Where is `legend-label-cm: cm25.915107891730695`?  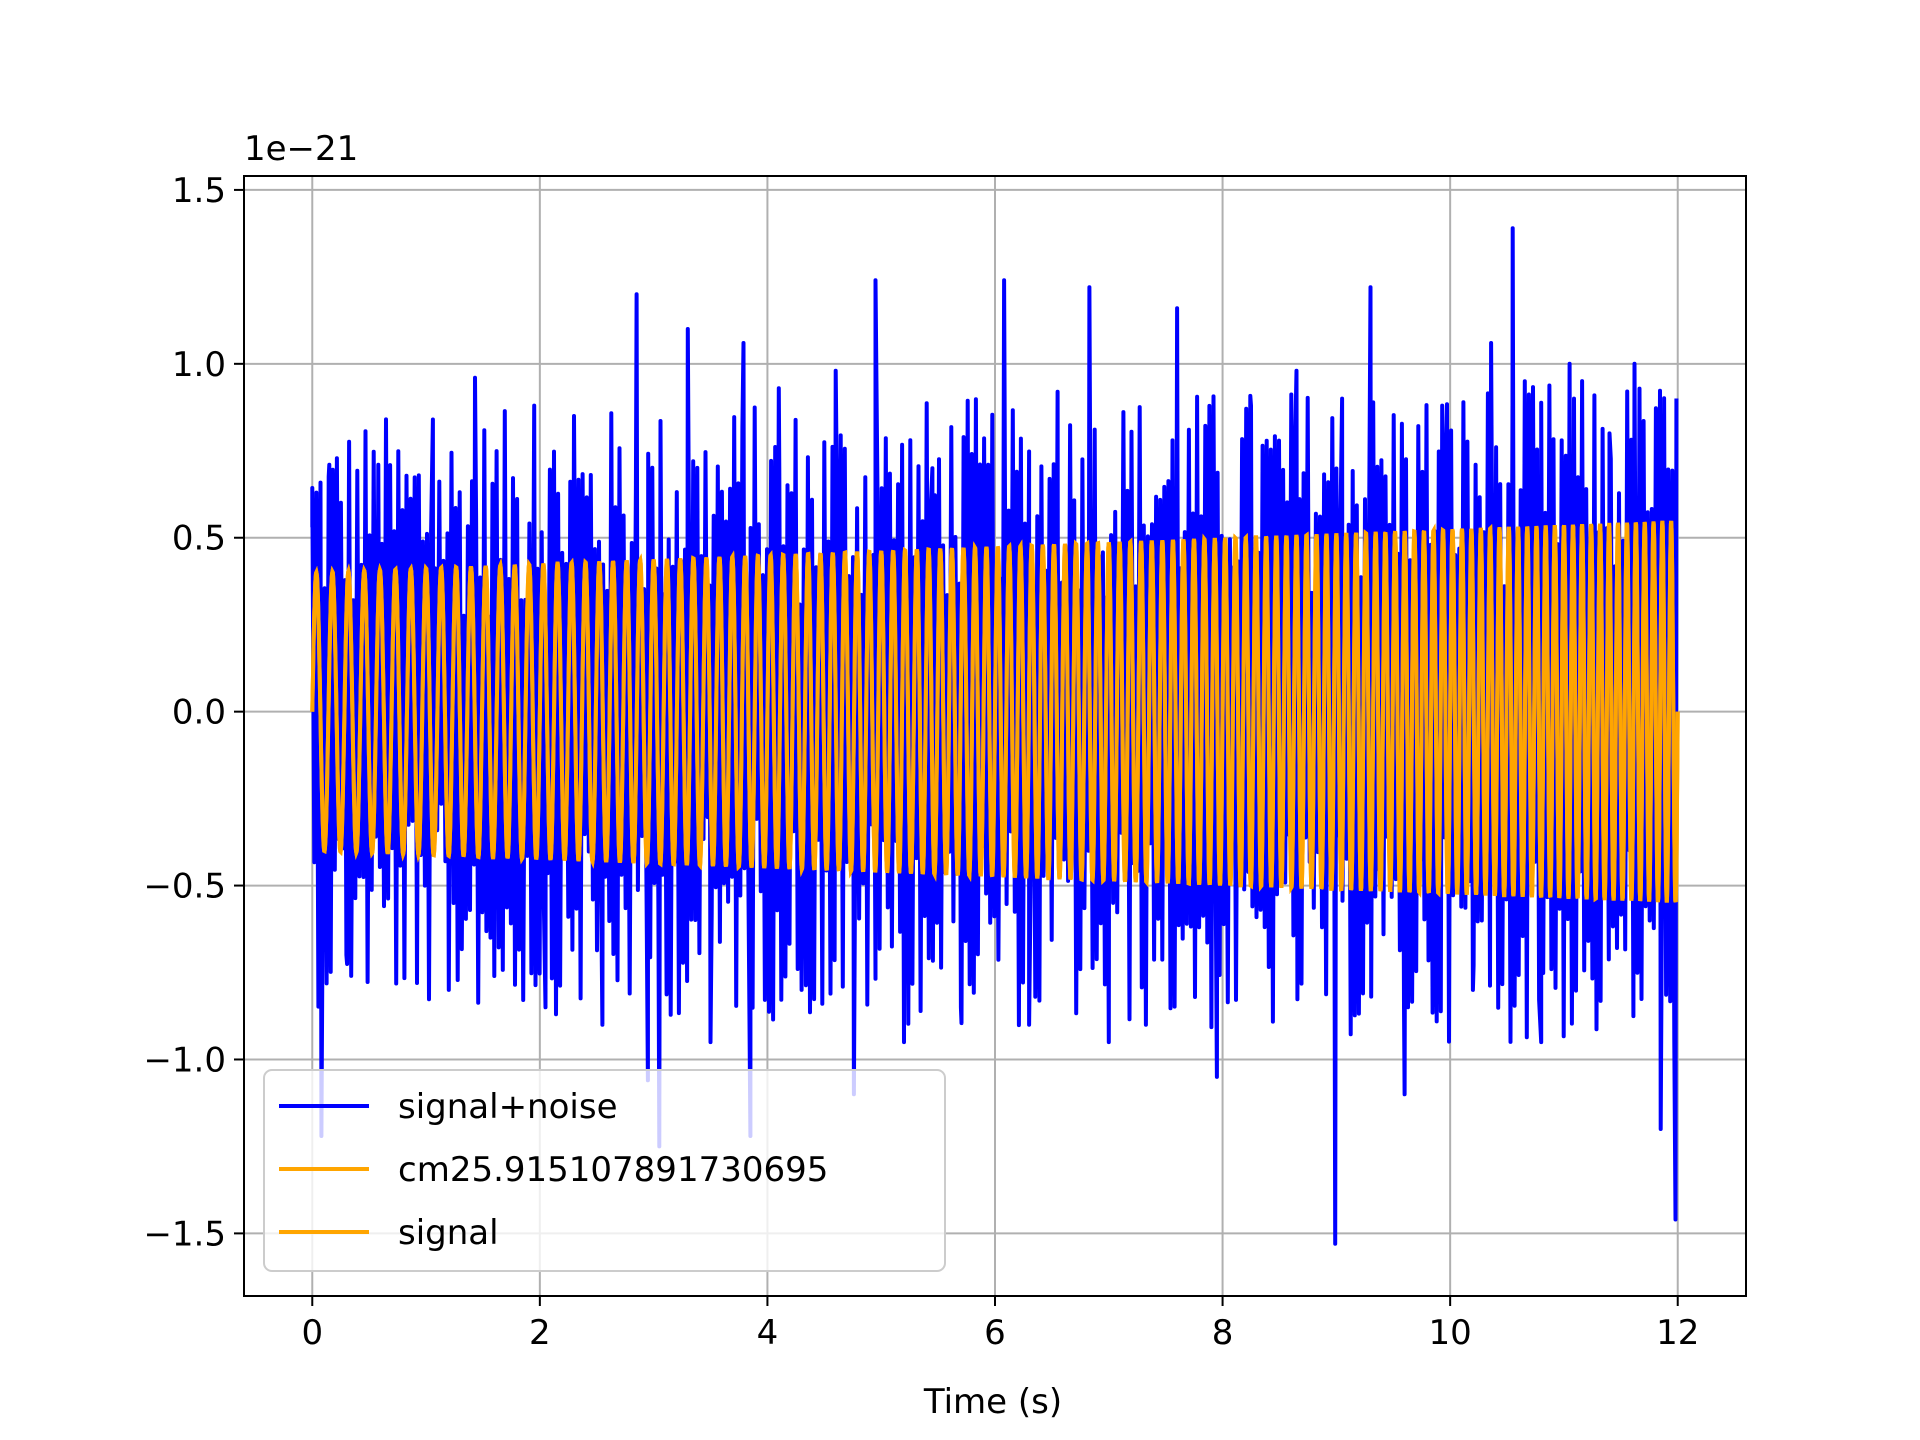
legend-label-cm: cm25.915107891730695 is located at coordinates (613, 1170).